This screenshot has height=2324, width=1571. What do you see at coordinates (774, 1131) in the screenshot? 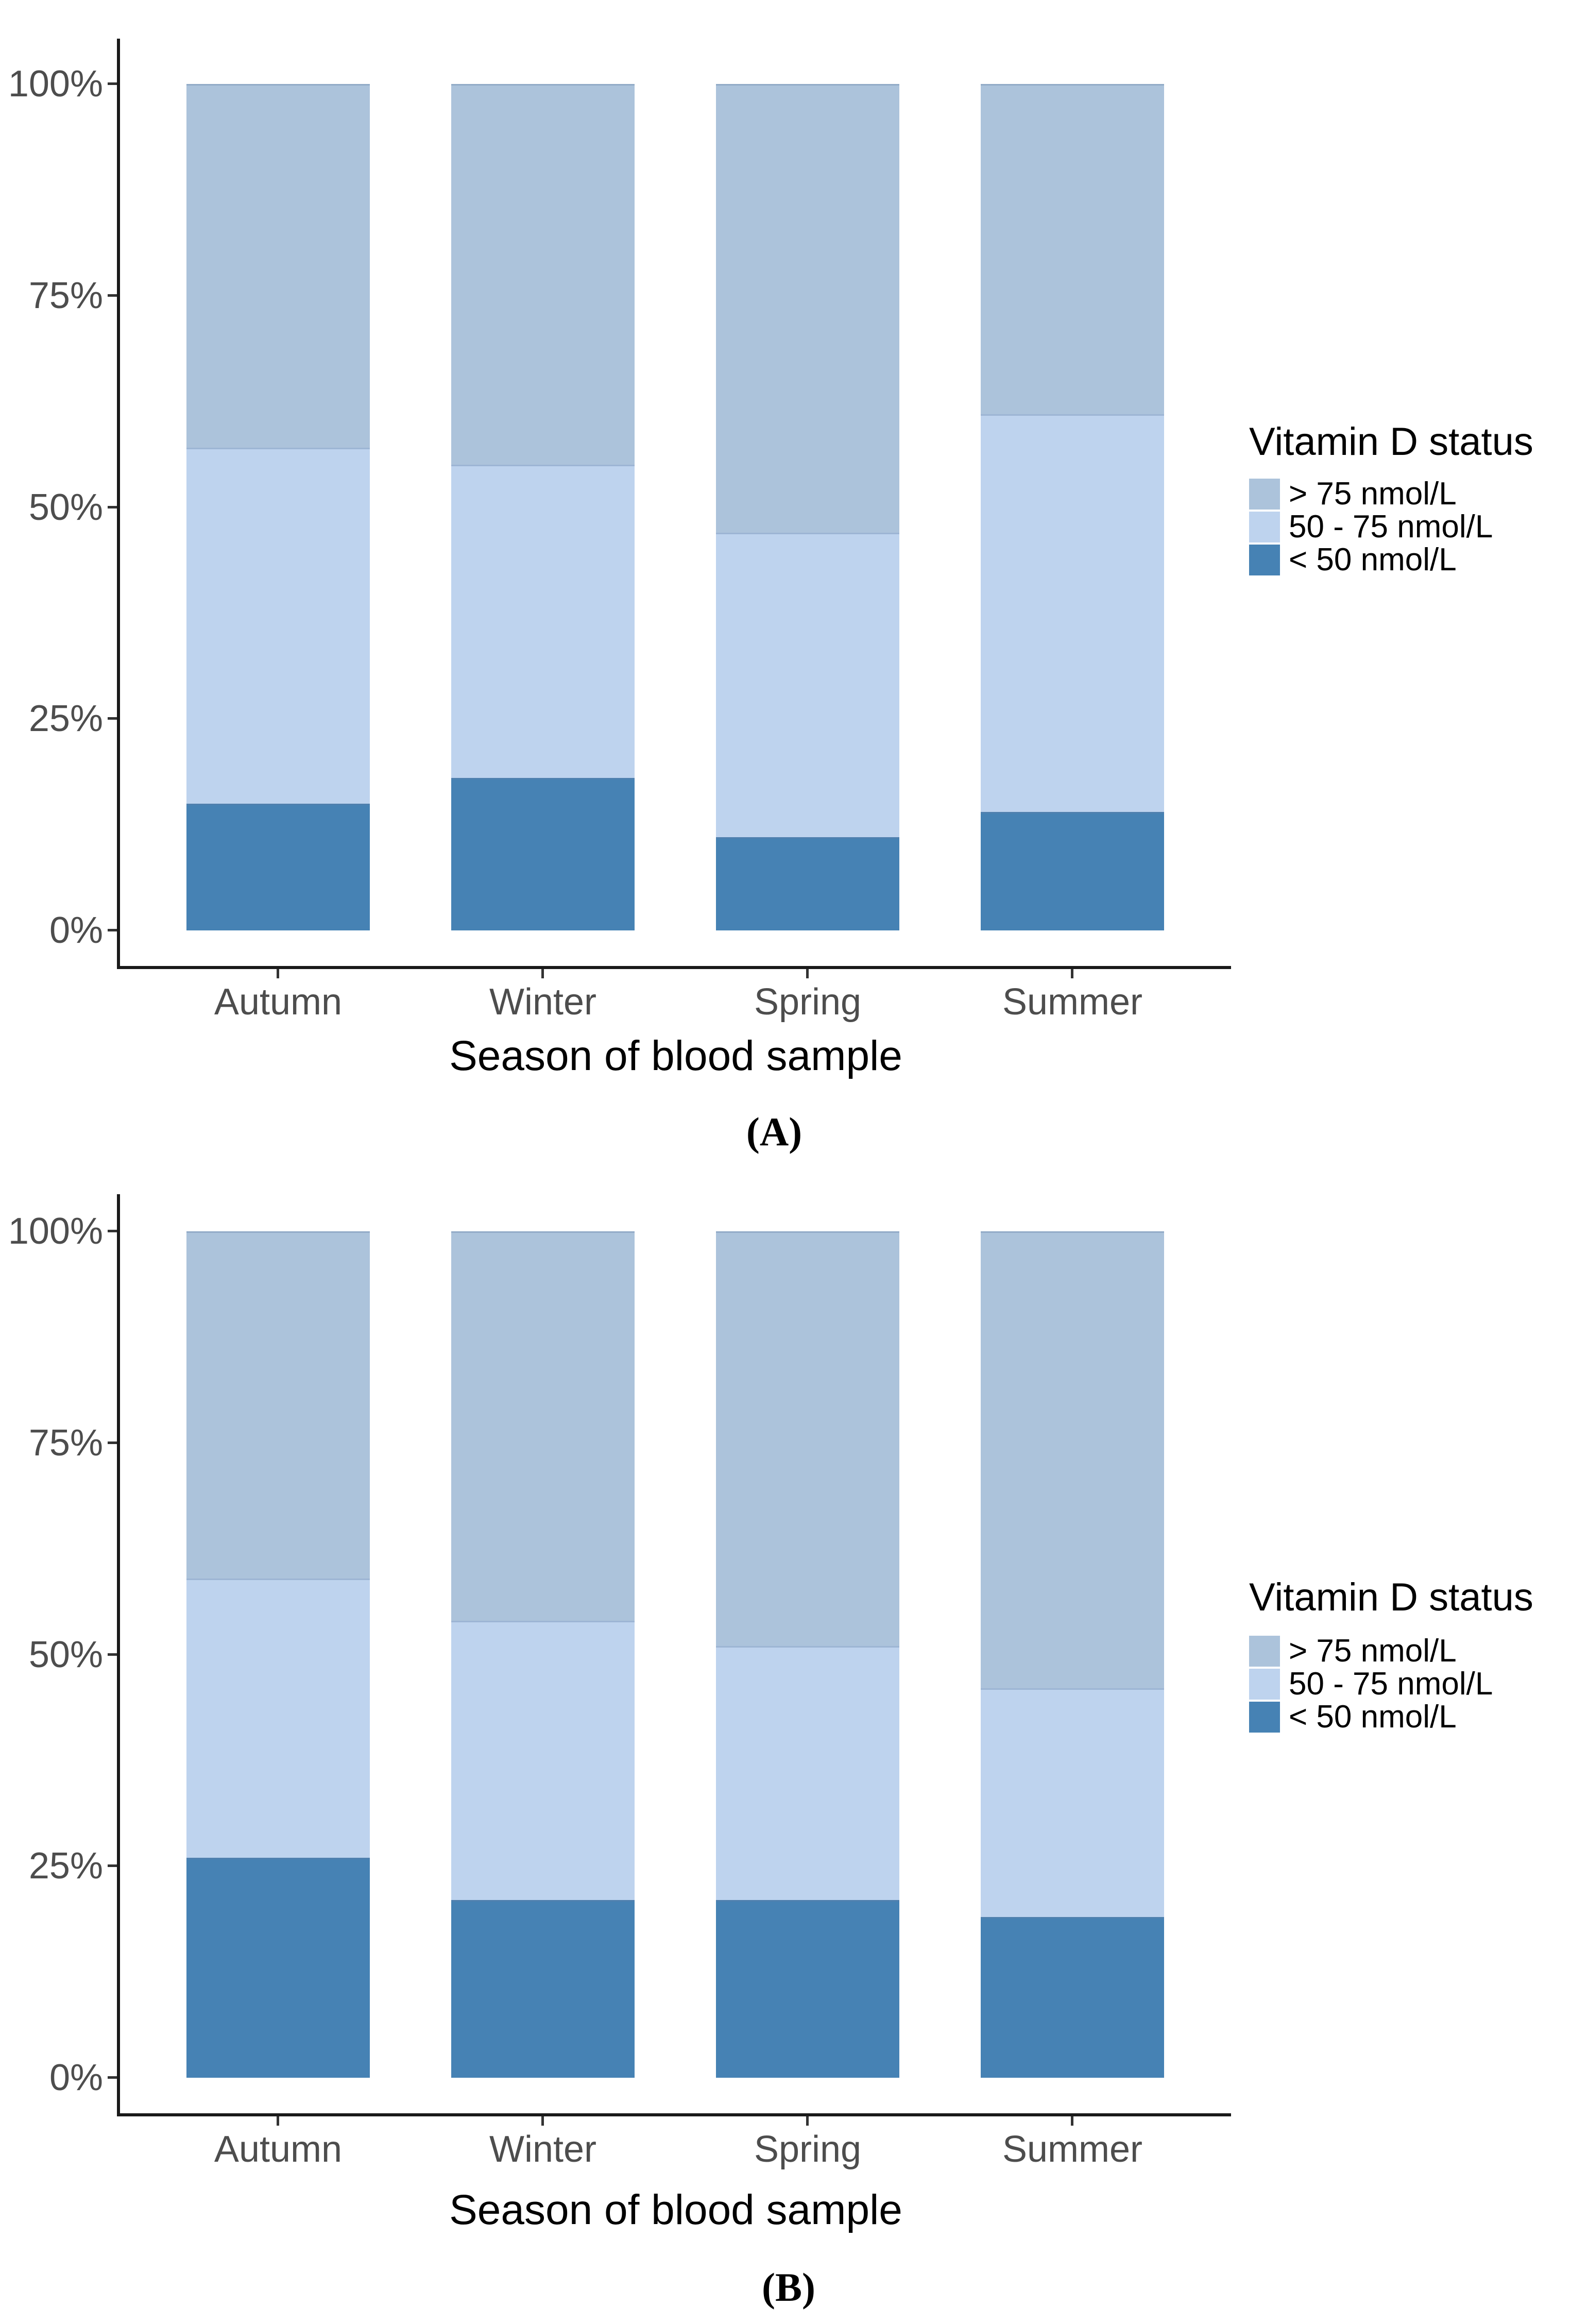
I see `caption-a: (A)` at bounding box center [774, 1131].